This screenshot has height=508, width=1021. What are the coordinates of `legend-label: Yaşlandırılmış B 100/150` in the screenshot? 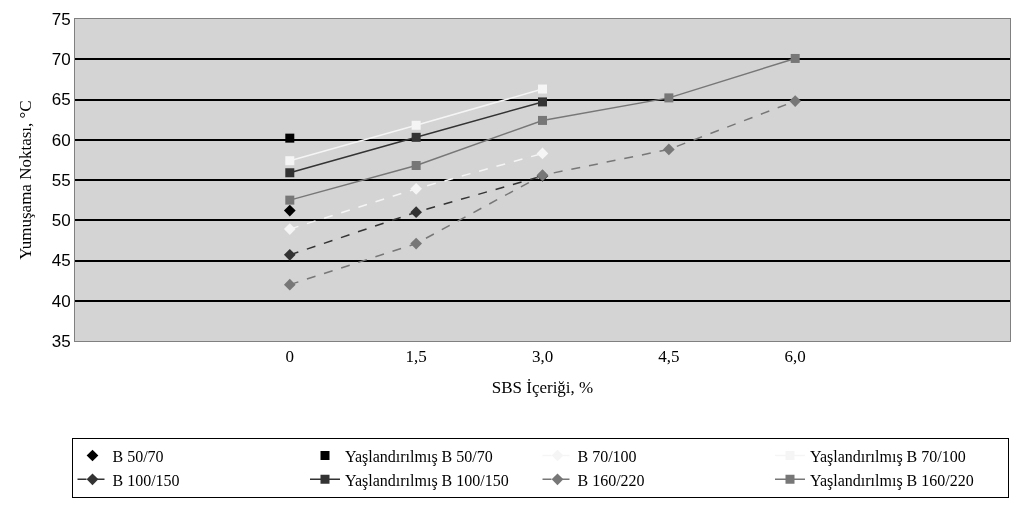 It's located at (427, 480).